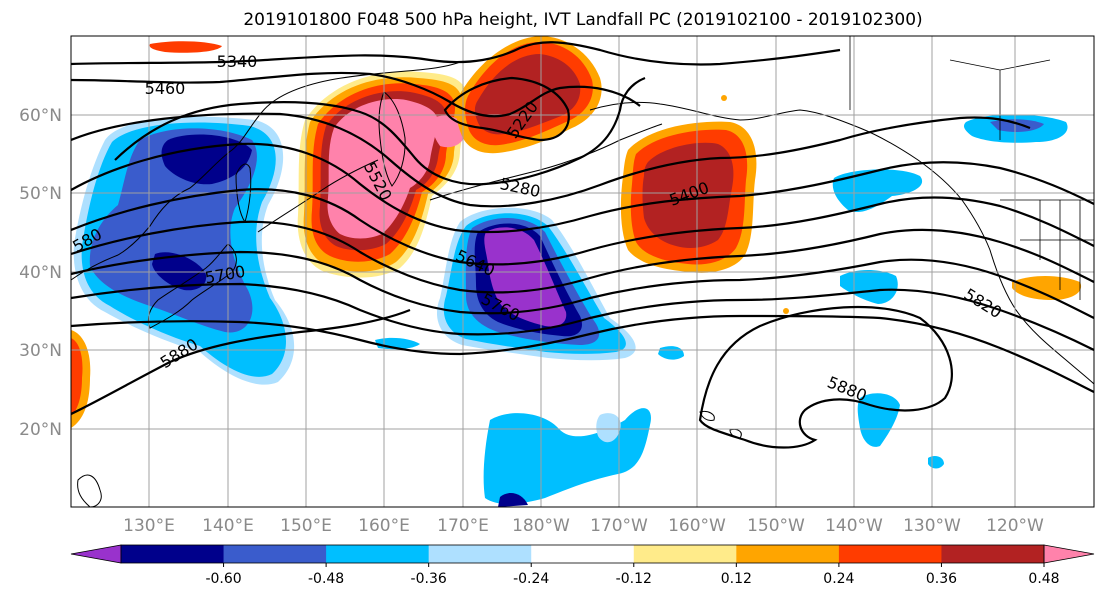  What do you see at coordinates (1017, 125) in the screenshot?
I see `neg-region-canada-blue` at bounding box center [1017, 125].